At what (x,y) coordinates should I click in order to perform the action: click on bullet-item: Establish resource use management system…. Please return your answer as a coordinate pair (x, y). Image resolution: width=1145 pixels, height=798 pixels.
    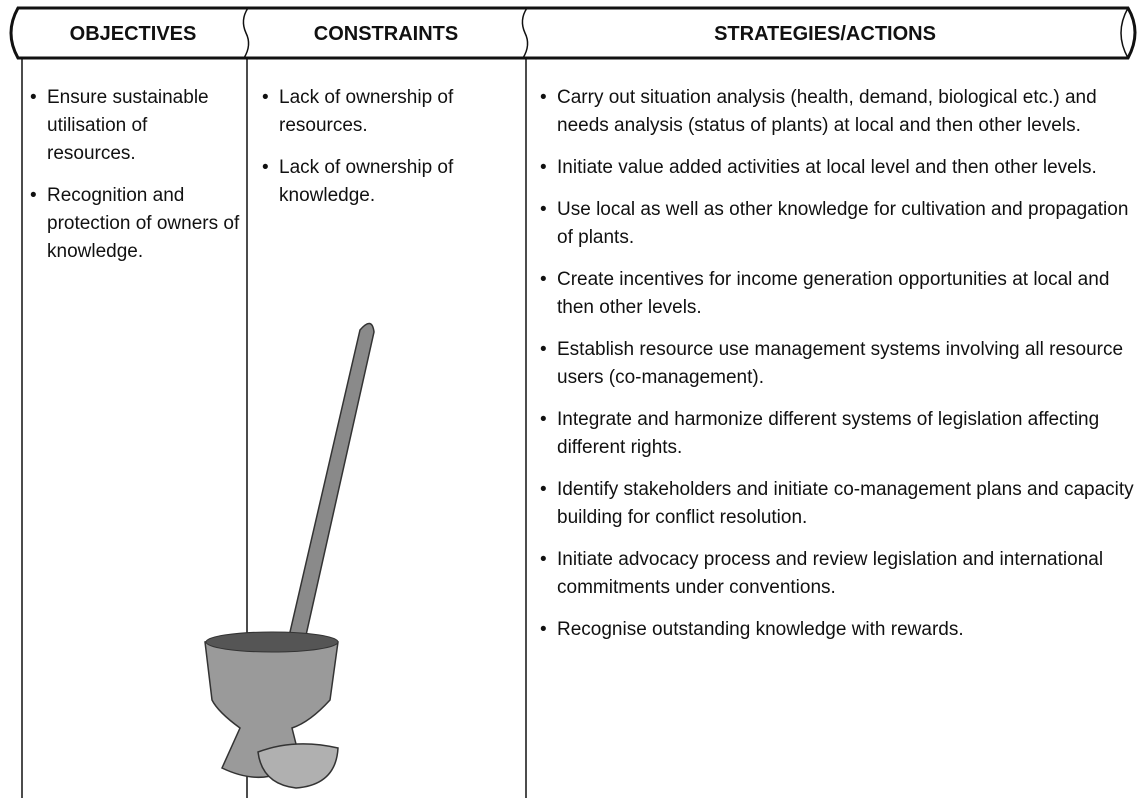
    Looking at the image, I should click on (839, 364).